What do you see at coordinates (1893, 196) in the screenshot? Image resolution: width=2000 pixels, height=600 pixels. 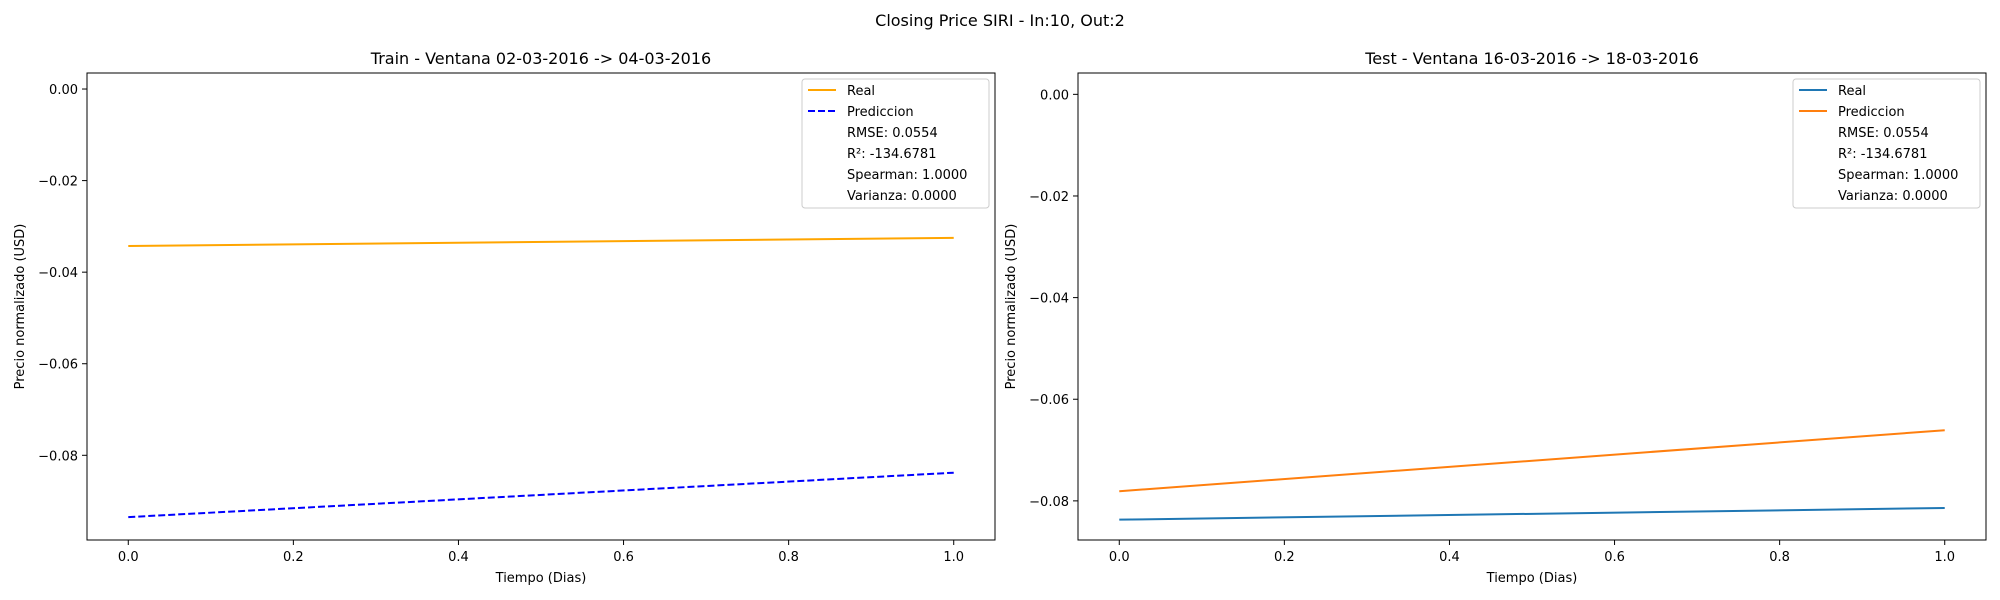 I see `chart-2-legend-note-4: Varianza: 0.0000` at bounding box center [1893, 196].